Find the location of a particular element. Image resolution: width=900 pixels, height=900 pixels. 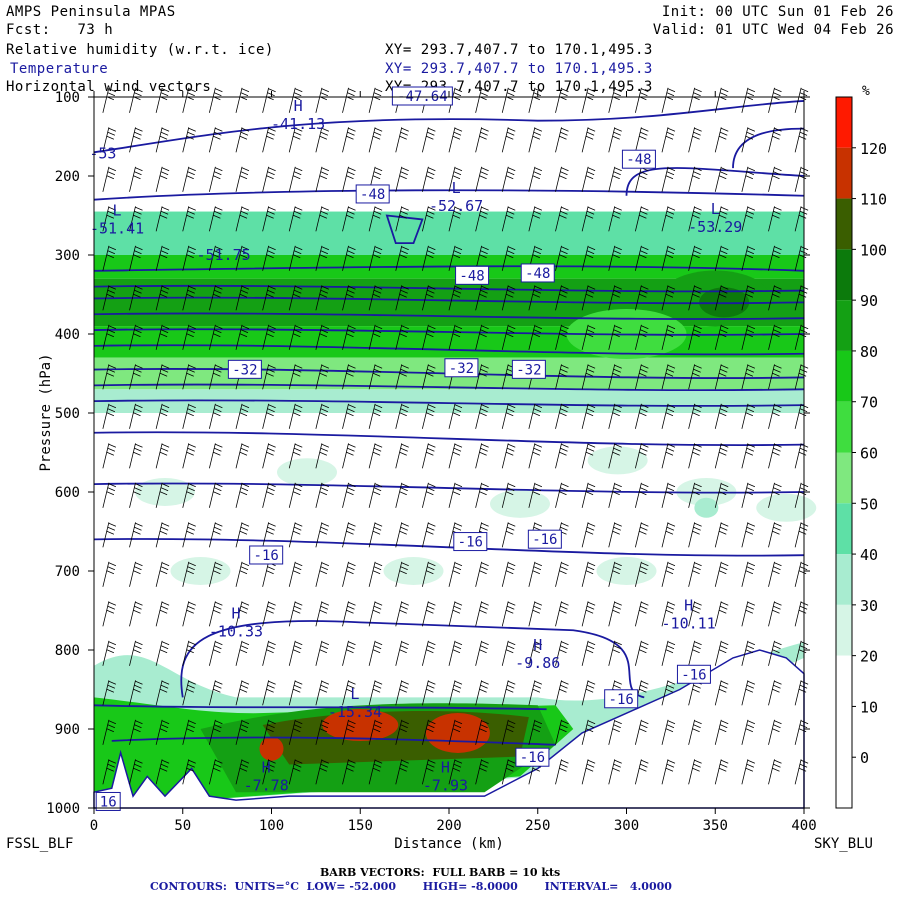

rh-patch is located at coordinates (165, 492).